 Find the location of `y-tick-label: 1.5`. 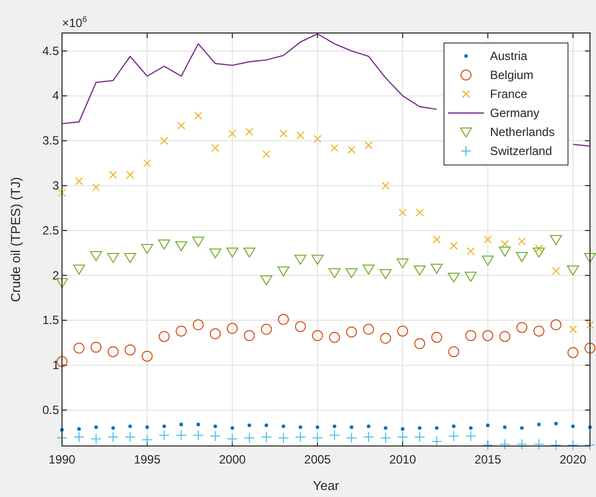

y-tick-label: 1.5 is located at coordinates (51, 320).